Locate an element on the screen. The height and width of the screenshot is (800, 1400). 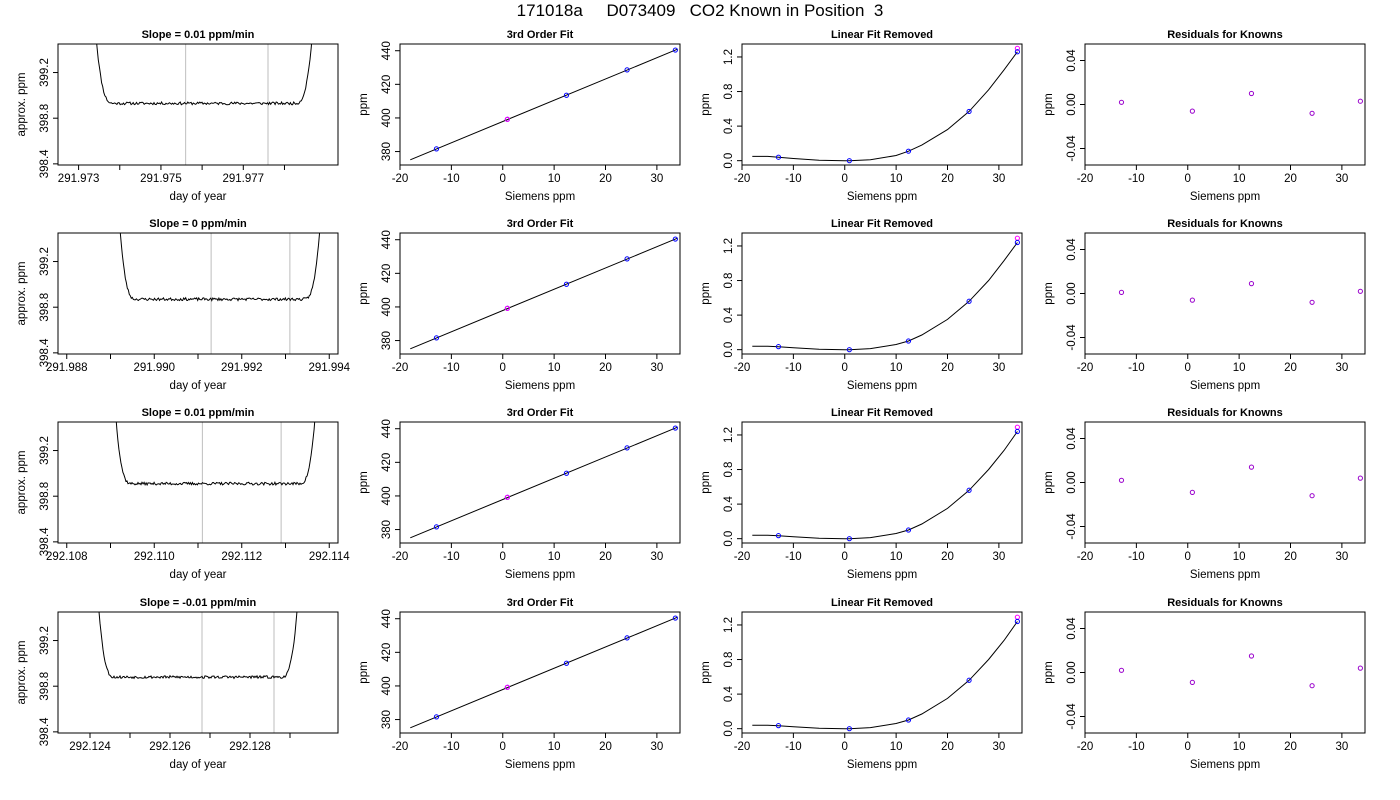
y-tick-label: 1.2 is located at coordinates (729, 435).